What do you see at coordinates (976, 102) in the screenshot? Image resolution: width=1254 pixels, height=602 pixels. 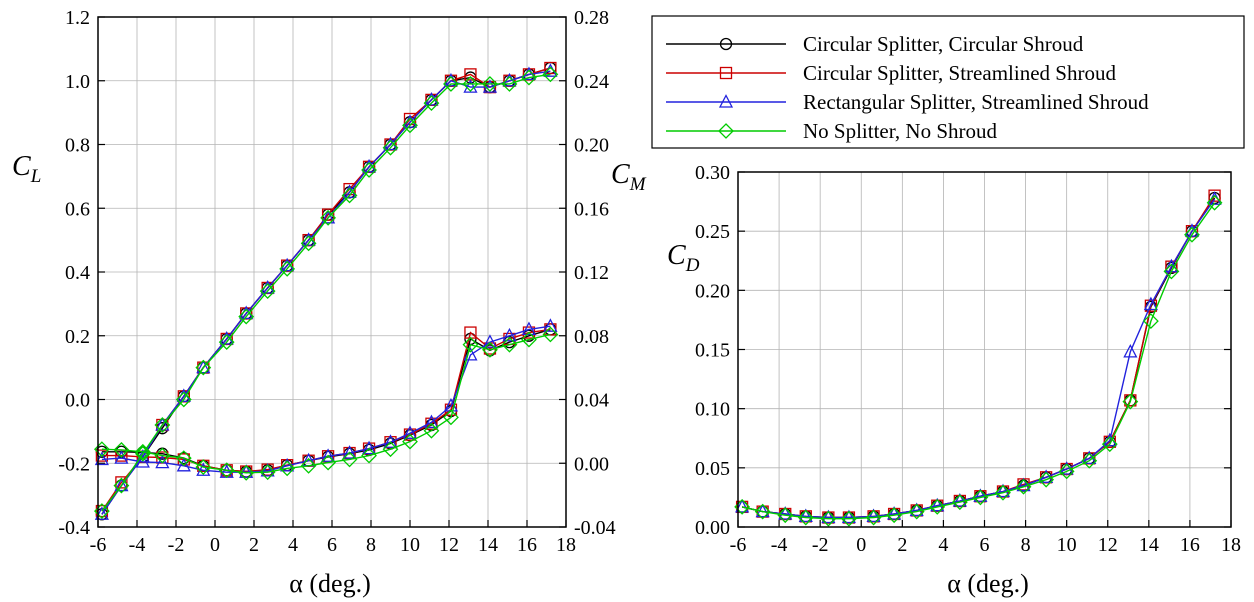 I see `legend-label: Rectangular Splitter, Streamlined Shroud` at bounding box center [976, 102].